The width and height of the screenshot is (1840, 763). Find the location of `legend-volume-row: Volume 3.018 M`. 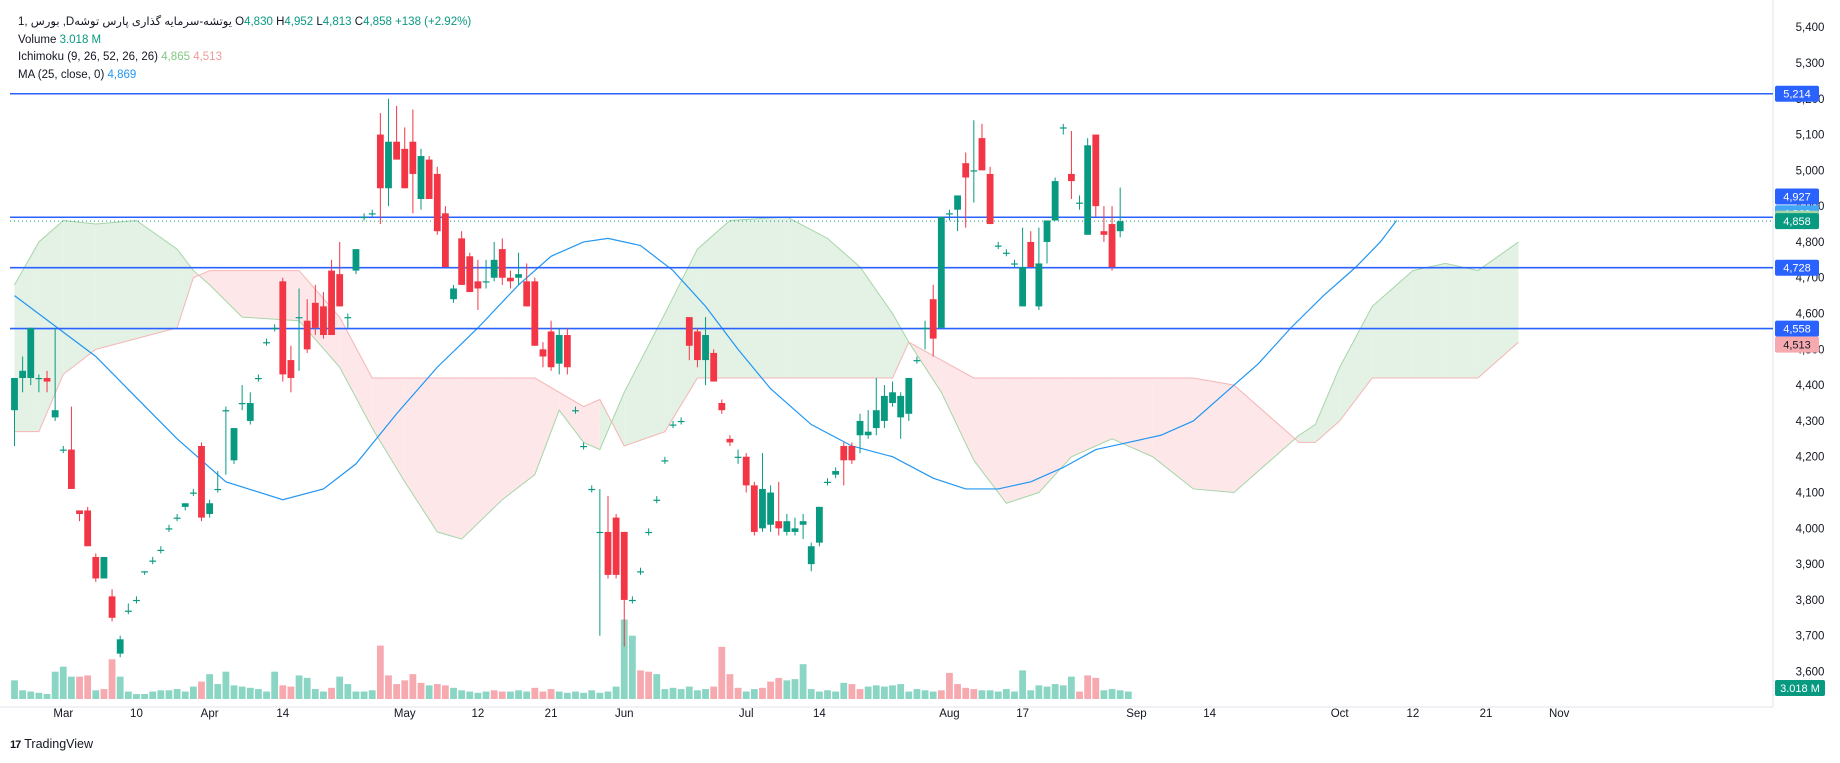

legend-volume-row: Volume 3.018 M is located at coordinates (244, 41).